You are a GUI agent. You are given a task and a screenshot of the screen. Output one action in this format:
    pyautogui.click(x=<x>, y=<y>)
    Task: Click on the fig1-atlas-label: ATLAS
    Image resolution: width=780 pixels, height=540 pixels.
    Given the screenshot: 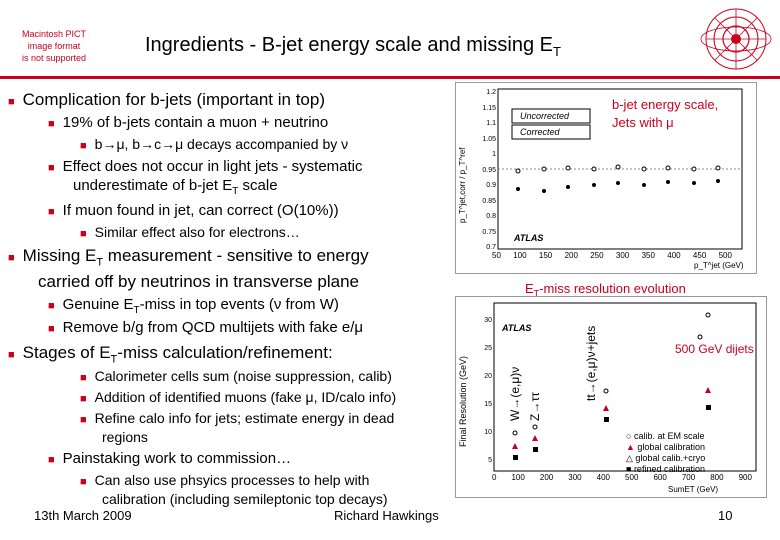 What is the action you would take?
    pyautogui.click(x=529, y=238)
    